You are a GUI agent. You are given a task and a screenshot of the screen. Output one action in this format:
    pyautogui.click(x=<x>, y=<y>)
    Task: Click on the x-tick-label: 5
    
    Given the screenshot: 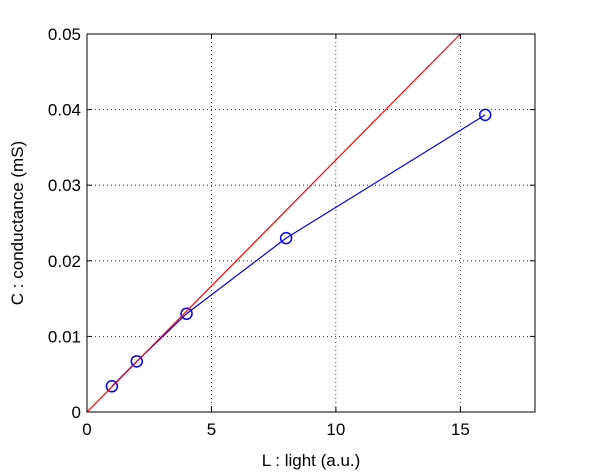 What is the action you would take?
    pyautogui.click(x=211, y=429)
    